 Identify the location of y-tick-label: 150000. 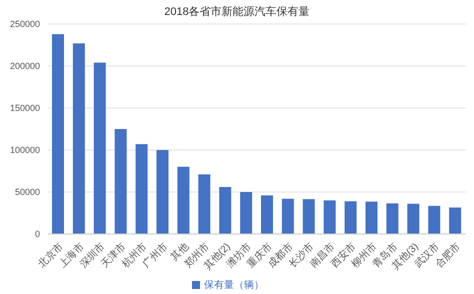
(25, 108).